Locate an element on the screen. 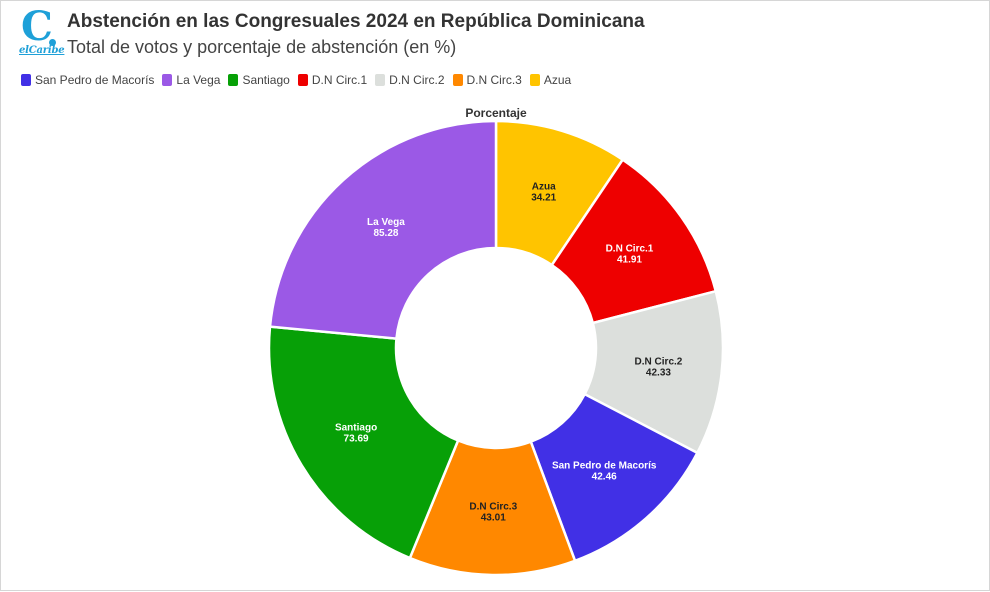  legend-label: D.N Circ.3 is located at coordinates (494, 80).